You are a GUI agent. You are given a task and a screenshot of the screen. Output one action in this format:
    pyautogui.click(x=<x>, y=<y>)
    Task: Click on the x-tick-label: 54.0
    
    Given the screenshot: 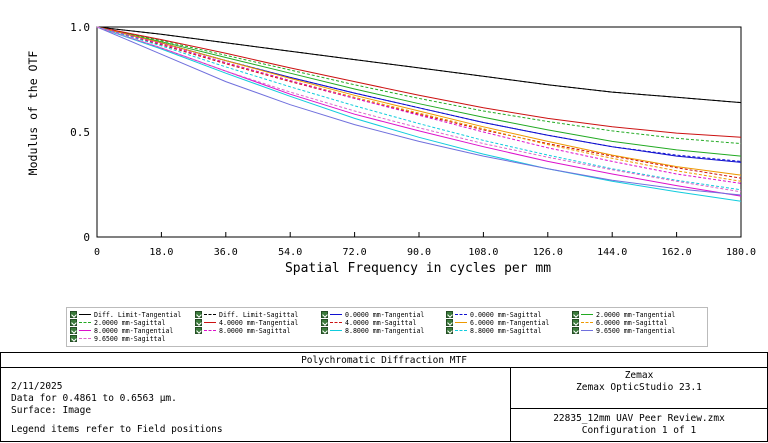 What is the action you would take?
    pyautogui.click(x=290, y=252)
    